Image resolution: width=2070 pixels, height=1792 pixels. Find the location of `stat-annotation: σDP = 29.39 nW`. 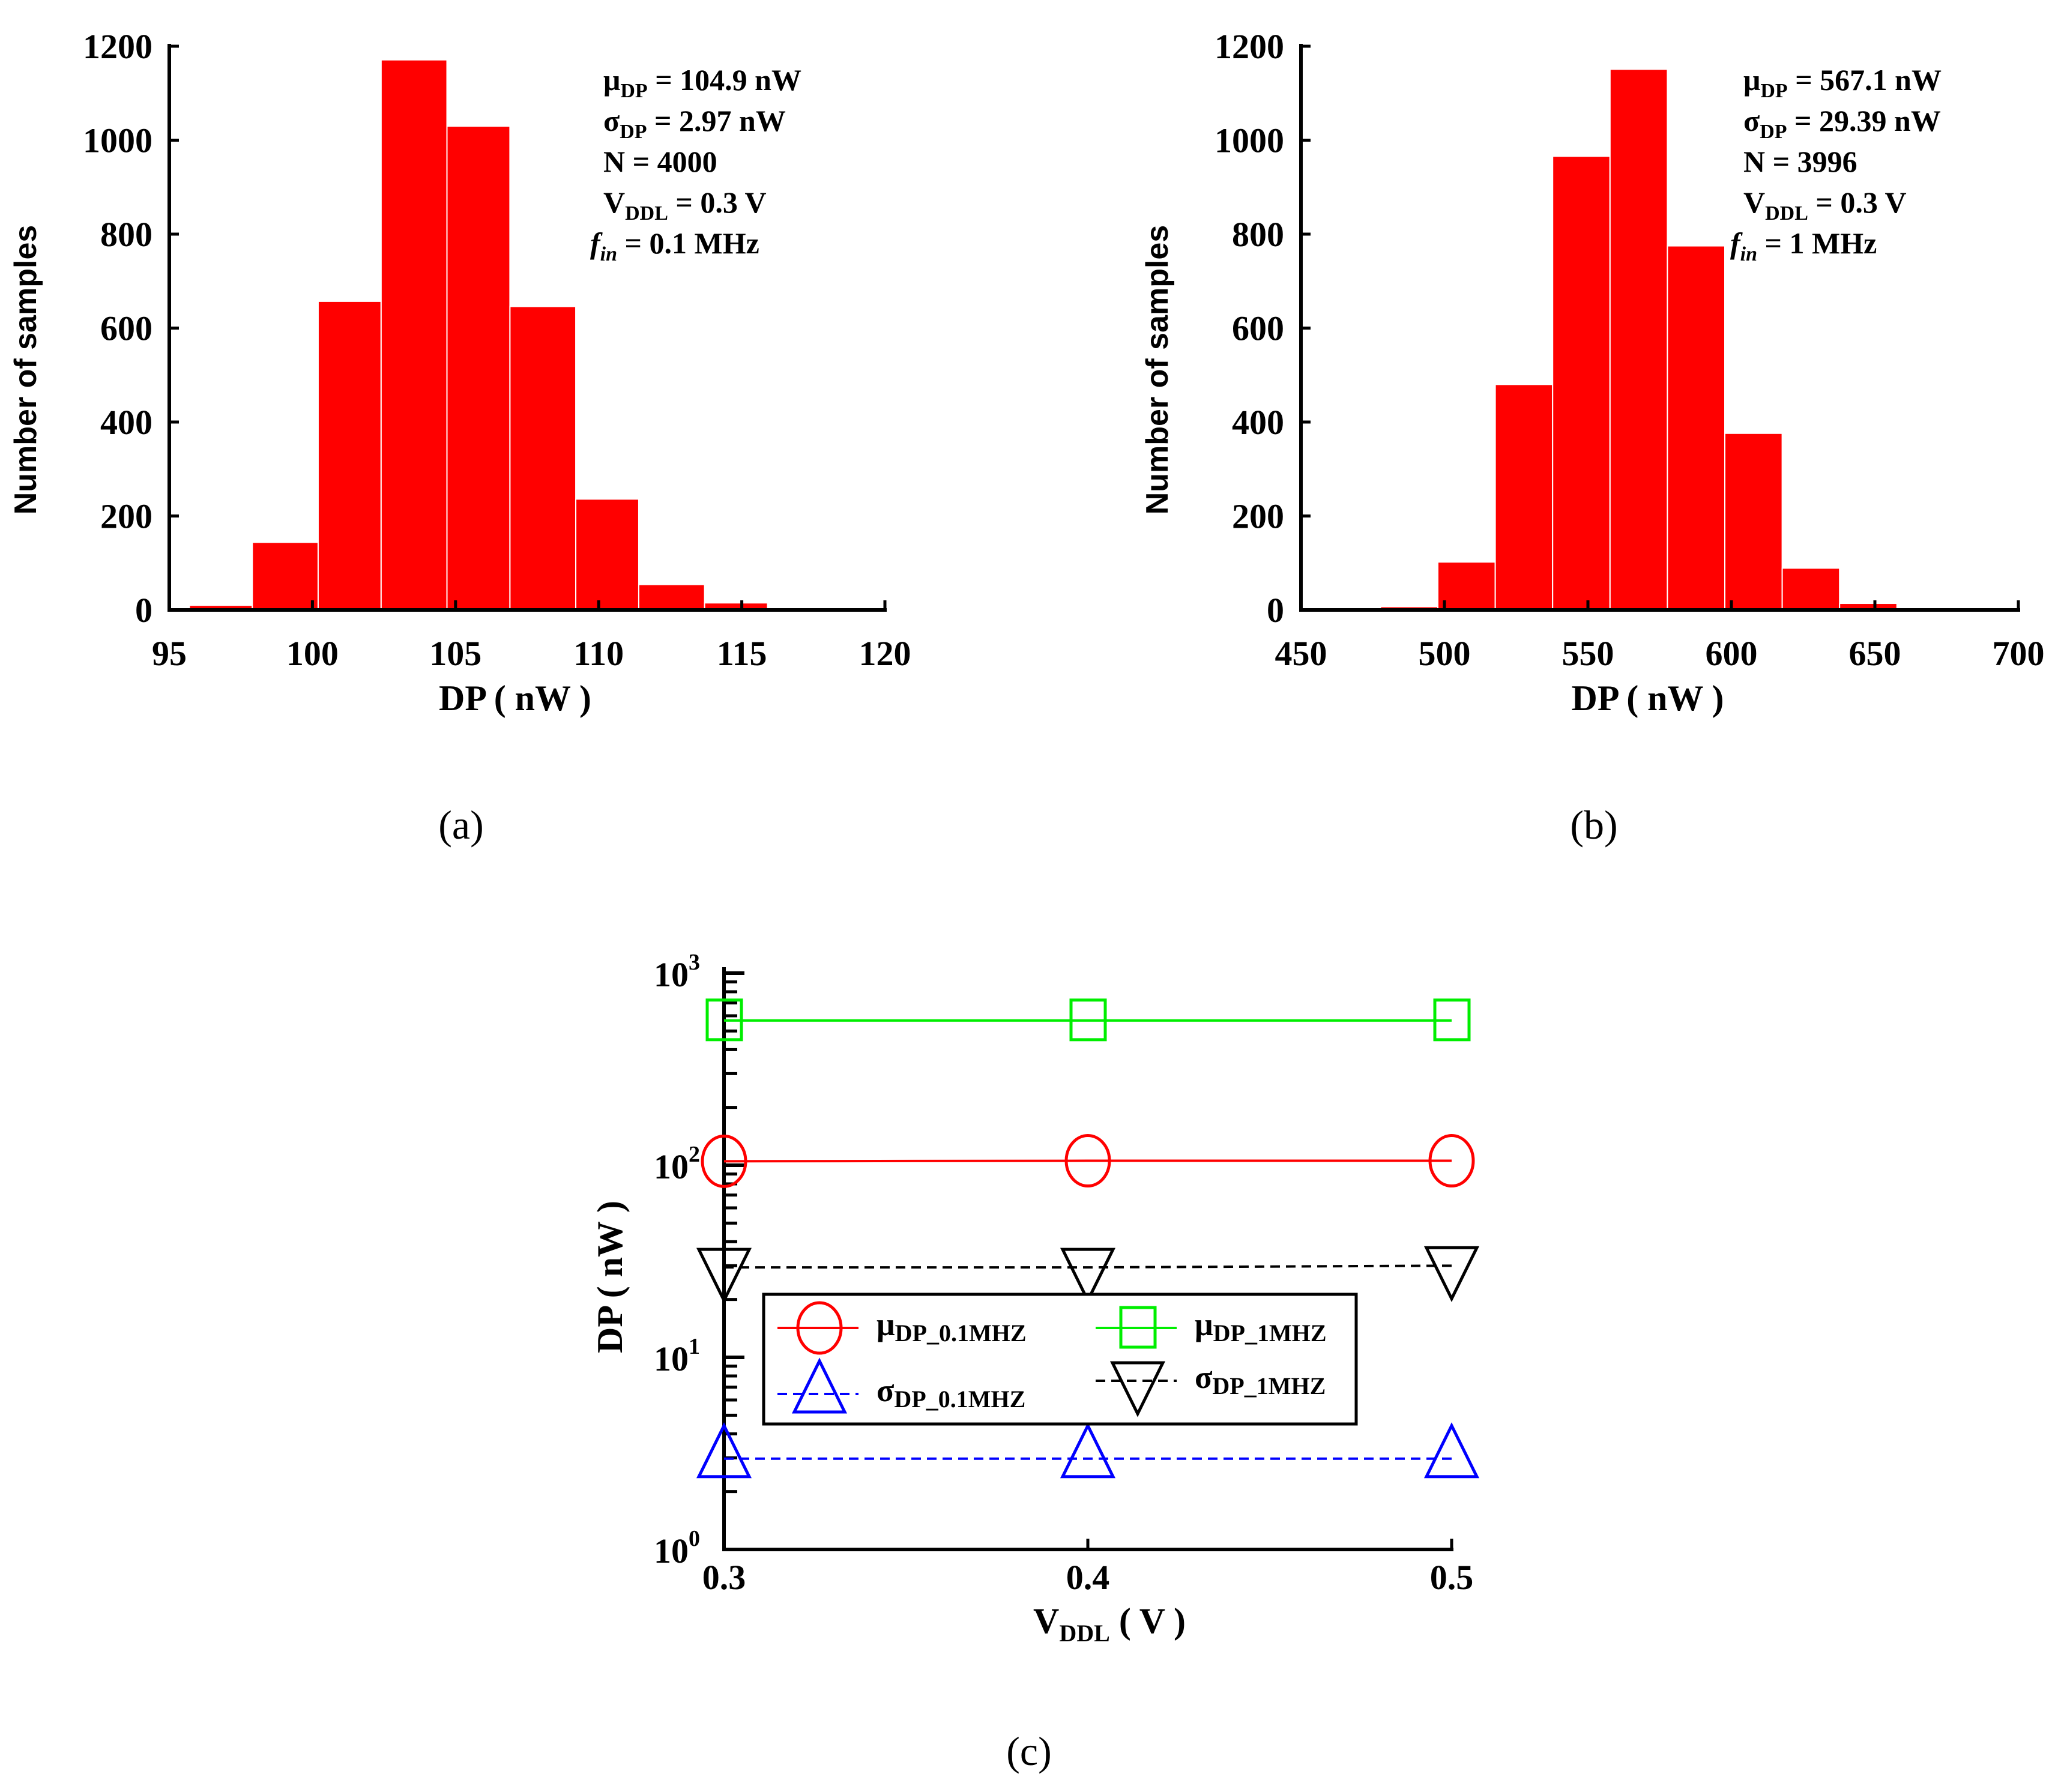

stat-annotation: σDP = 29.39 nW is located at coordinates (1842, 123).